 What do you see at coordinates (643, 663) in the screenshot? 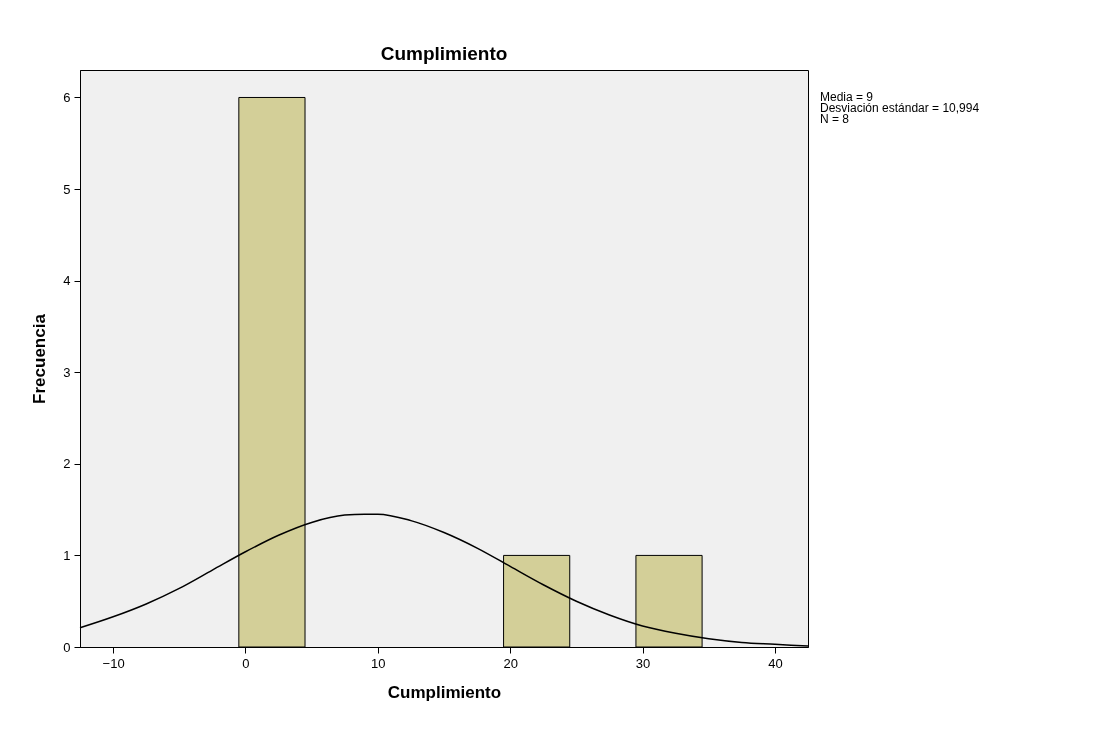
I see `x-tick-label: 30` at bounding box center [643, 663].